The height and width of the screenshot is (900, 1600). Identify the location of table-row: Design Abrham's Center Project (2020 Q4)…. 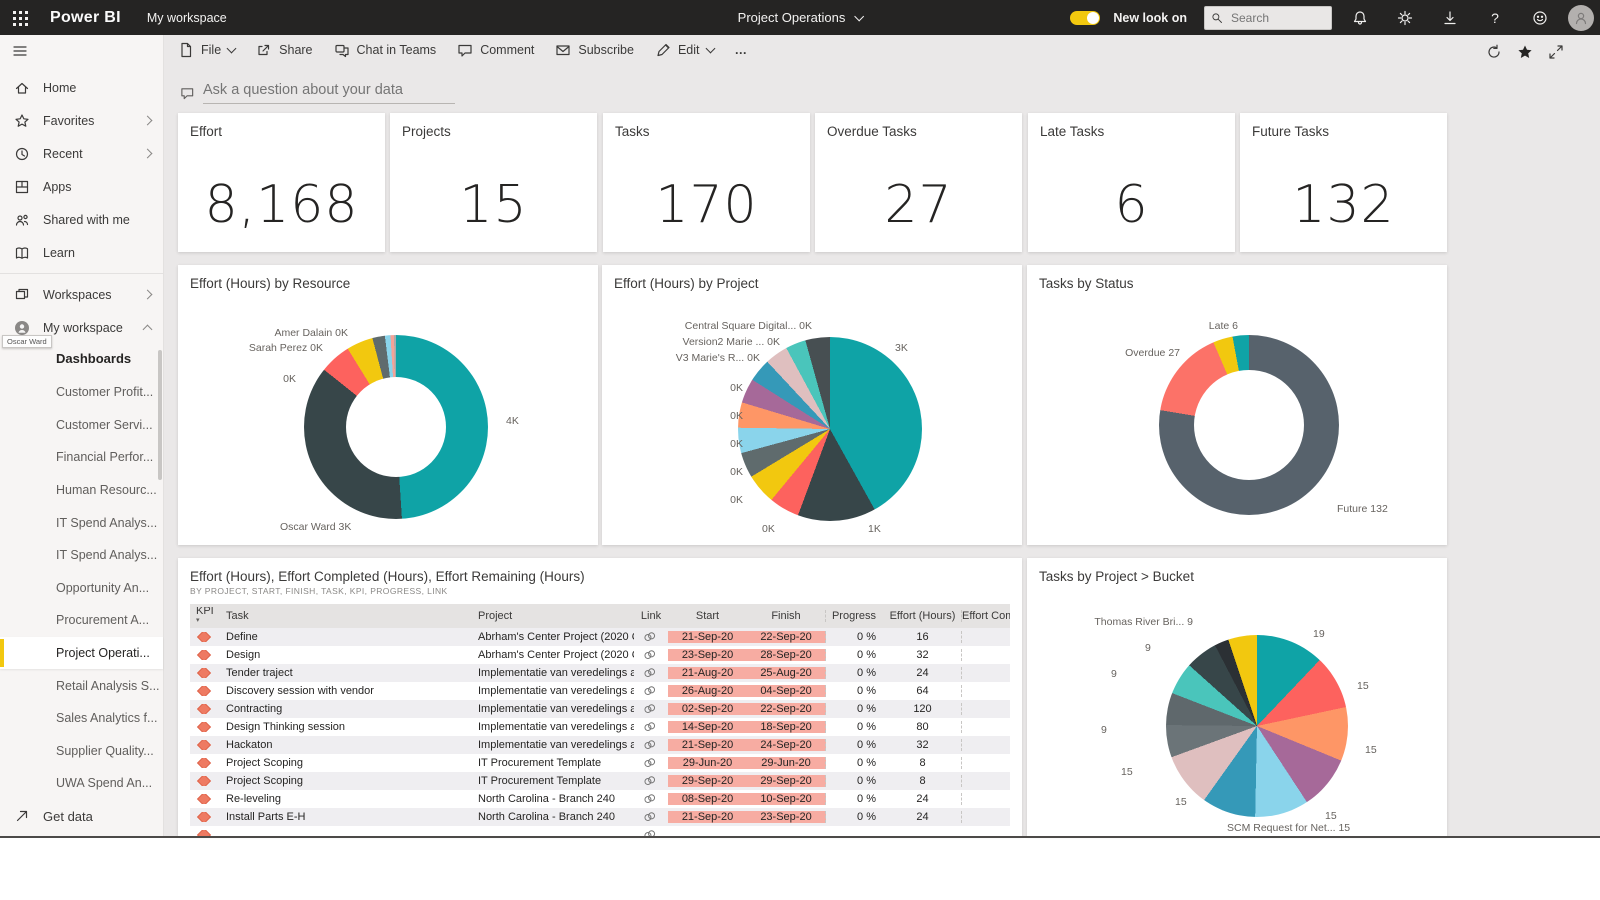
(600, 655).